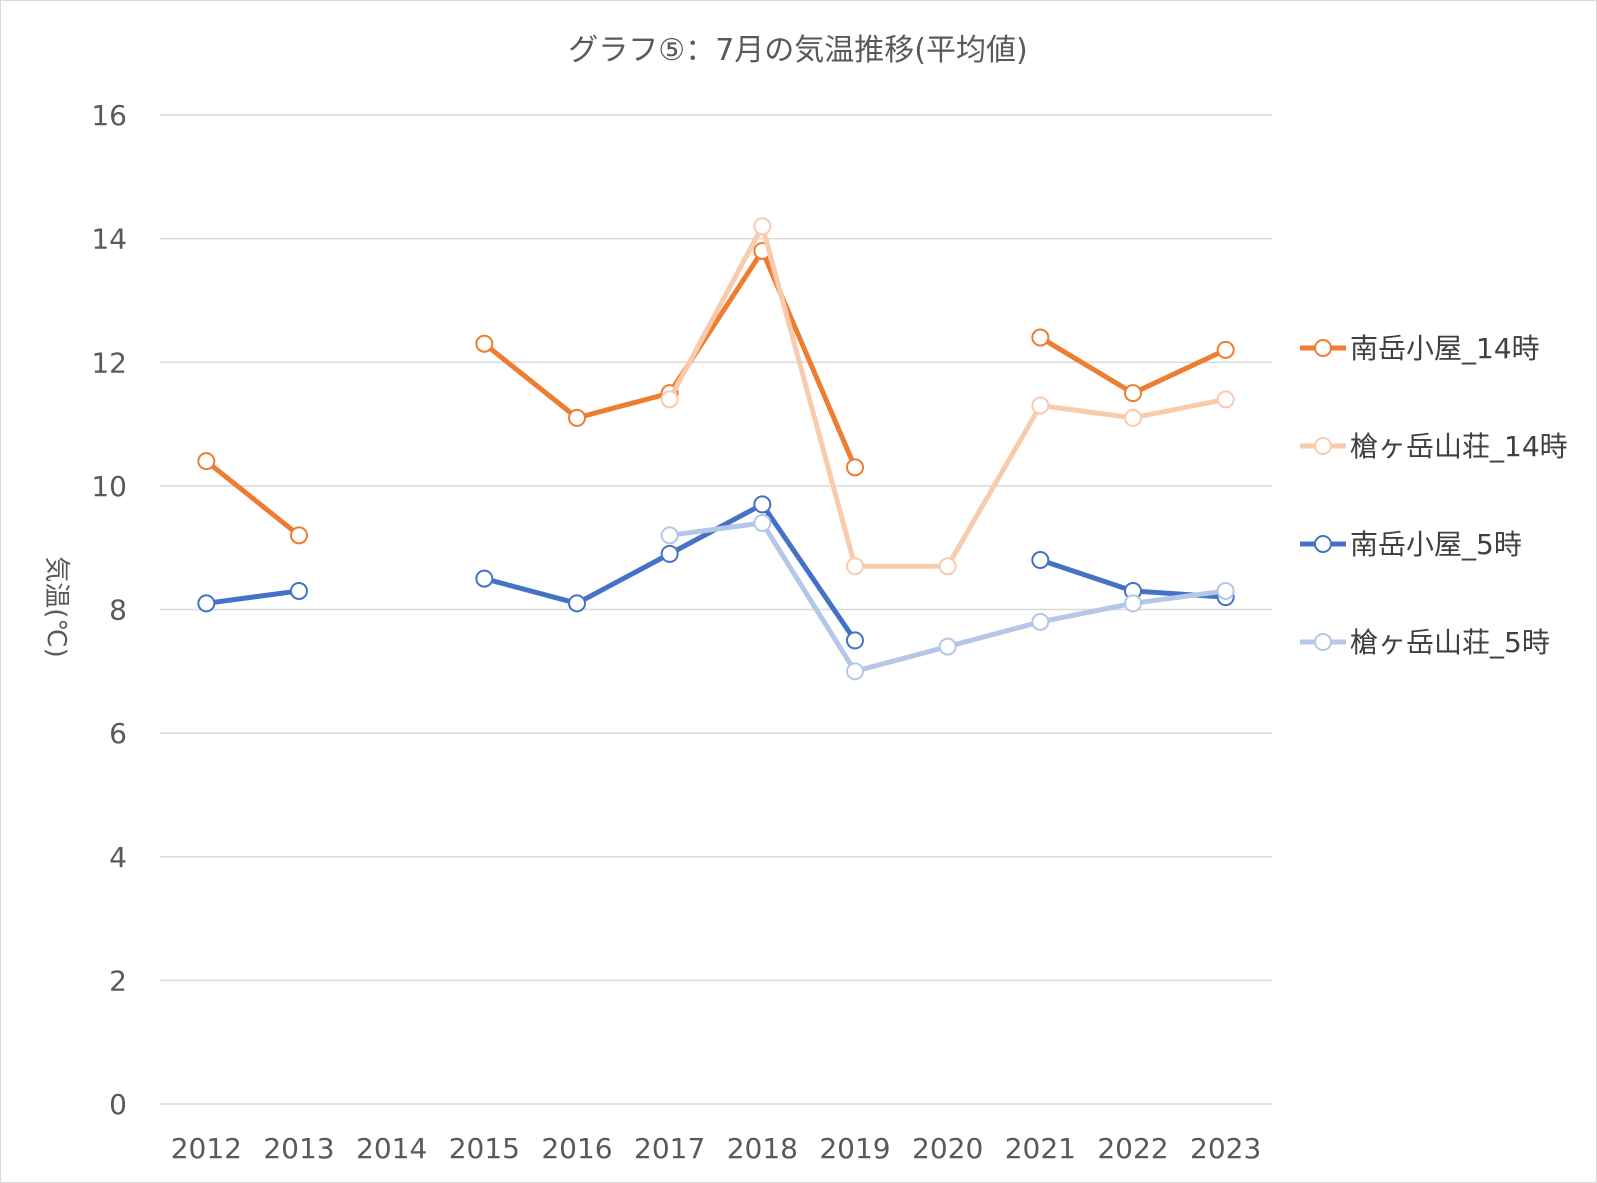 Image resolution: width=1597 pixels, height=1183 pixels. I want to click on legend-item: 槍ヶ岳山荘_5時, so click(1425, 642).